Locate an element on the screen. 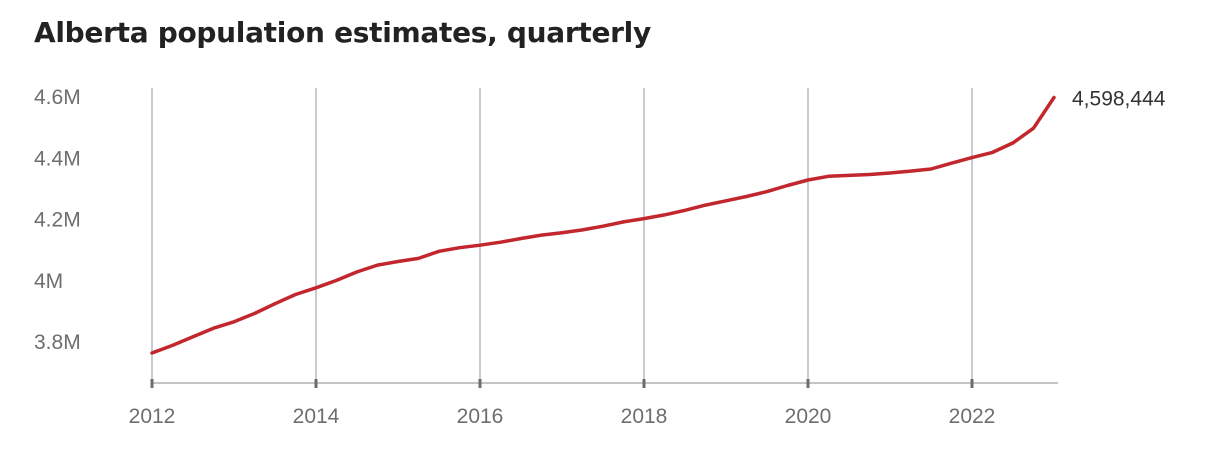  end-value-label: 4,598,444 is located at coordinates (1119, 98).